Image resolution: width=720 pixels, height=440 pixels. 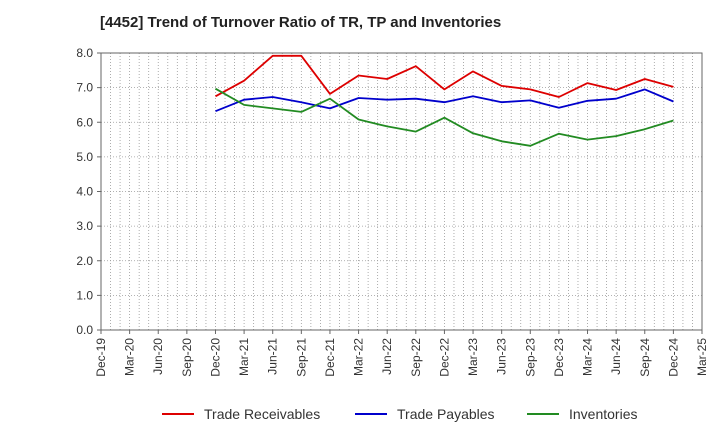 I want to click on y-tick-label: 5.0, so click(x=84, y=157).